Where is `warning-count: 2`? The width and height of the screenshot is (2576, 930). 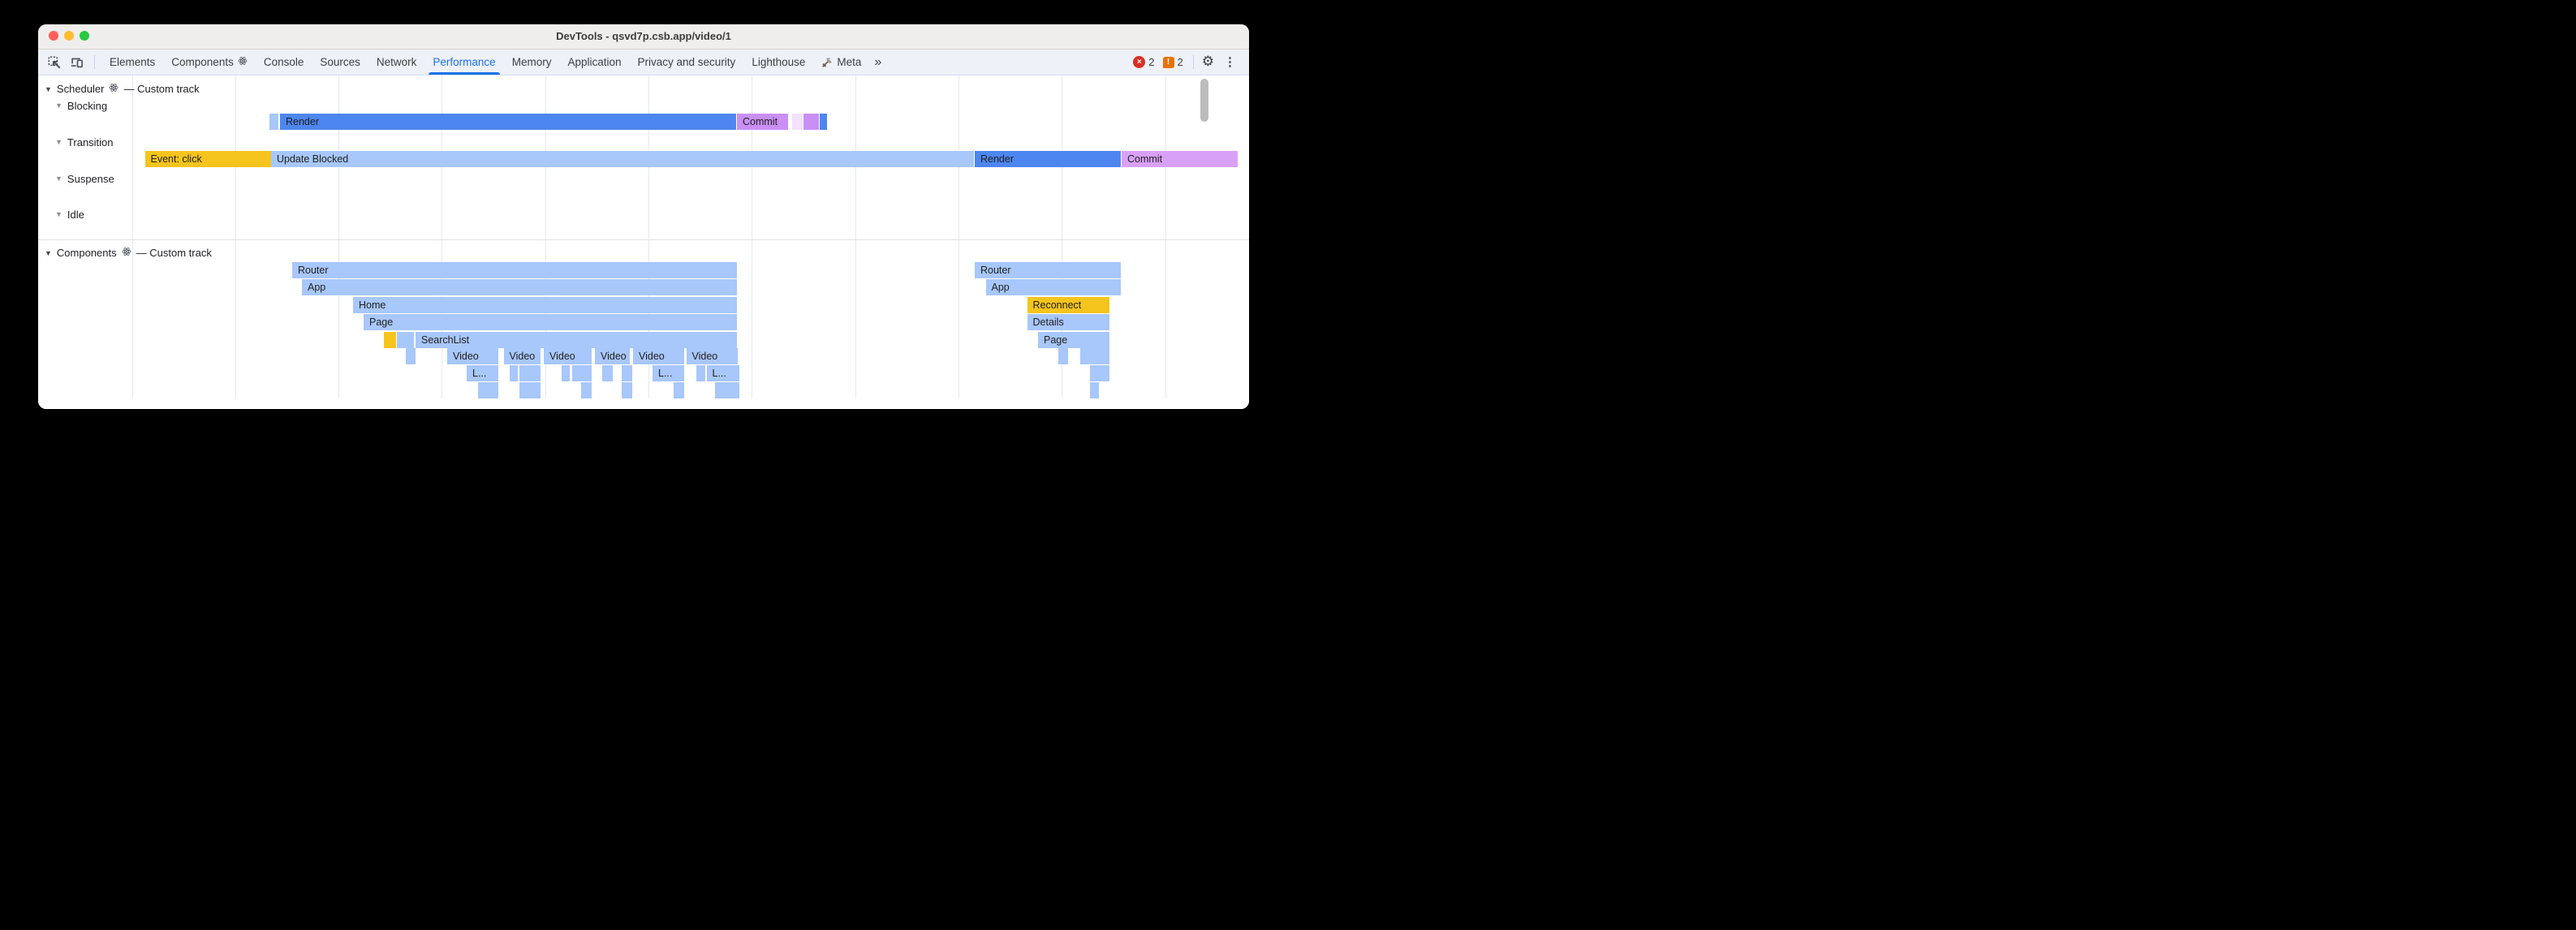
warning-count: 2 is located at coordinates (1180, 62).